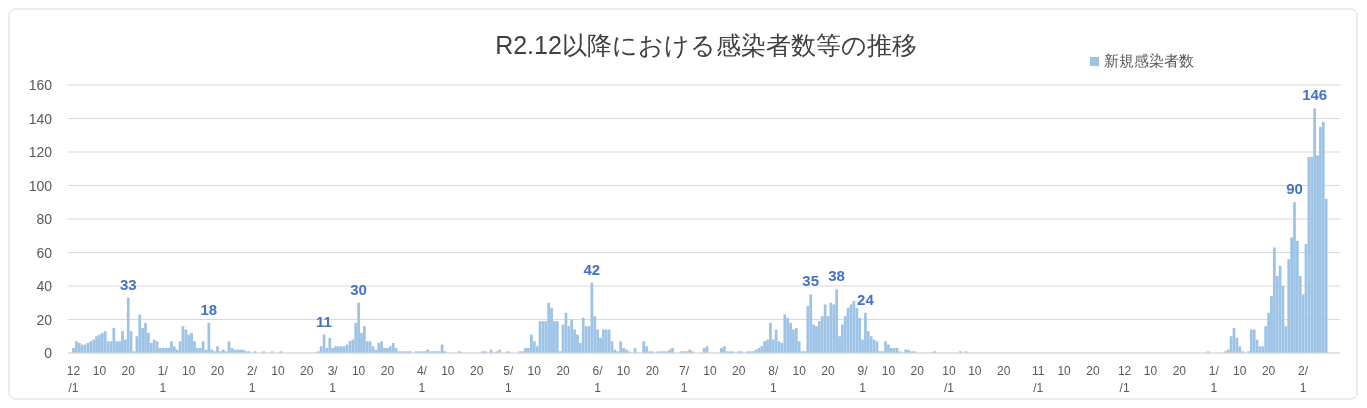 This screenshot has width=1367, height=408. I want to click on y-tick-label: 0, so click(48, 353).